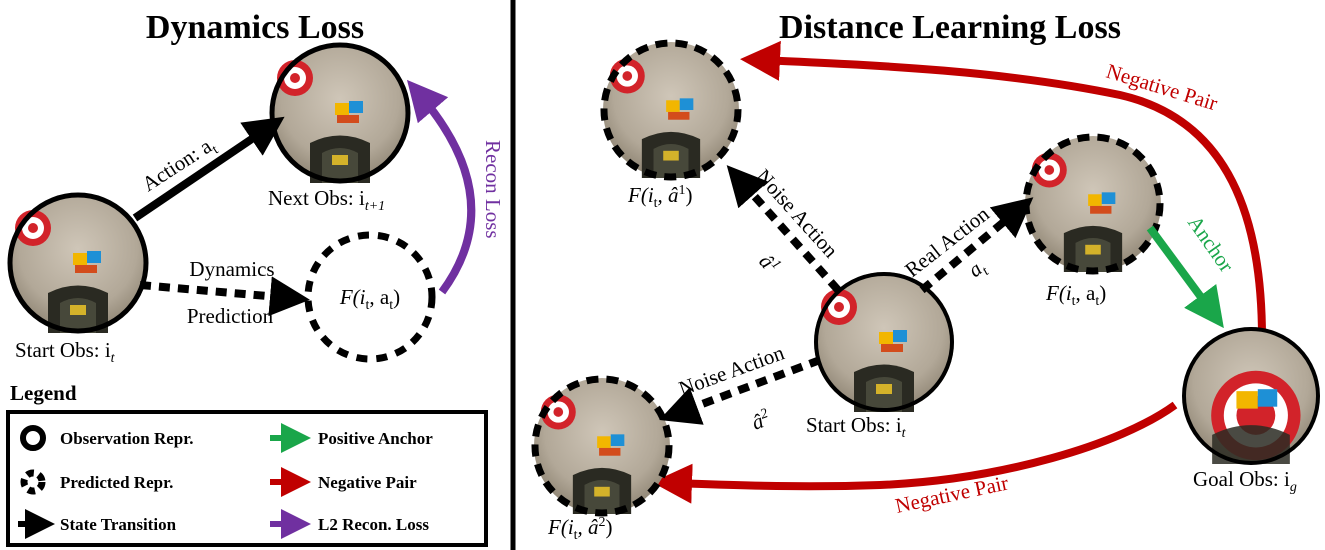 The height and width of the screenshot is (550, 1325). Describe the element at coordinates (1185, 277) in the screenshot. I see `anchor-arrow` at that location.